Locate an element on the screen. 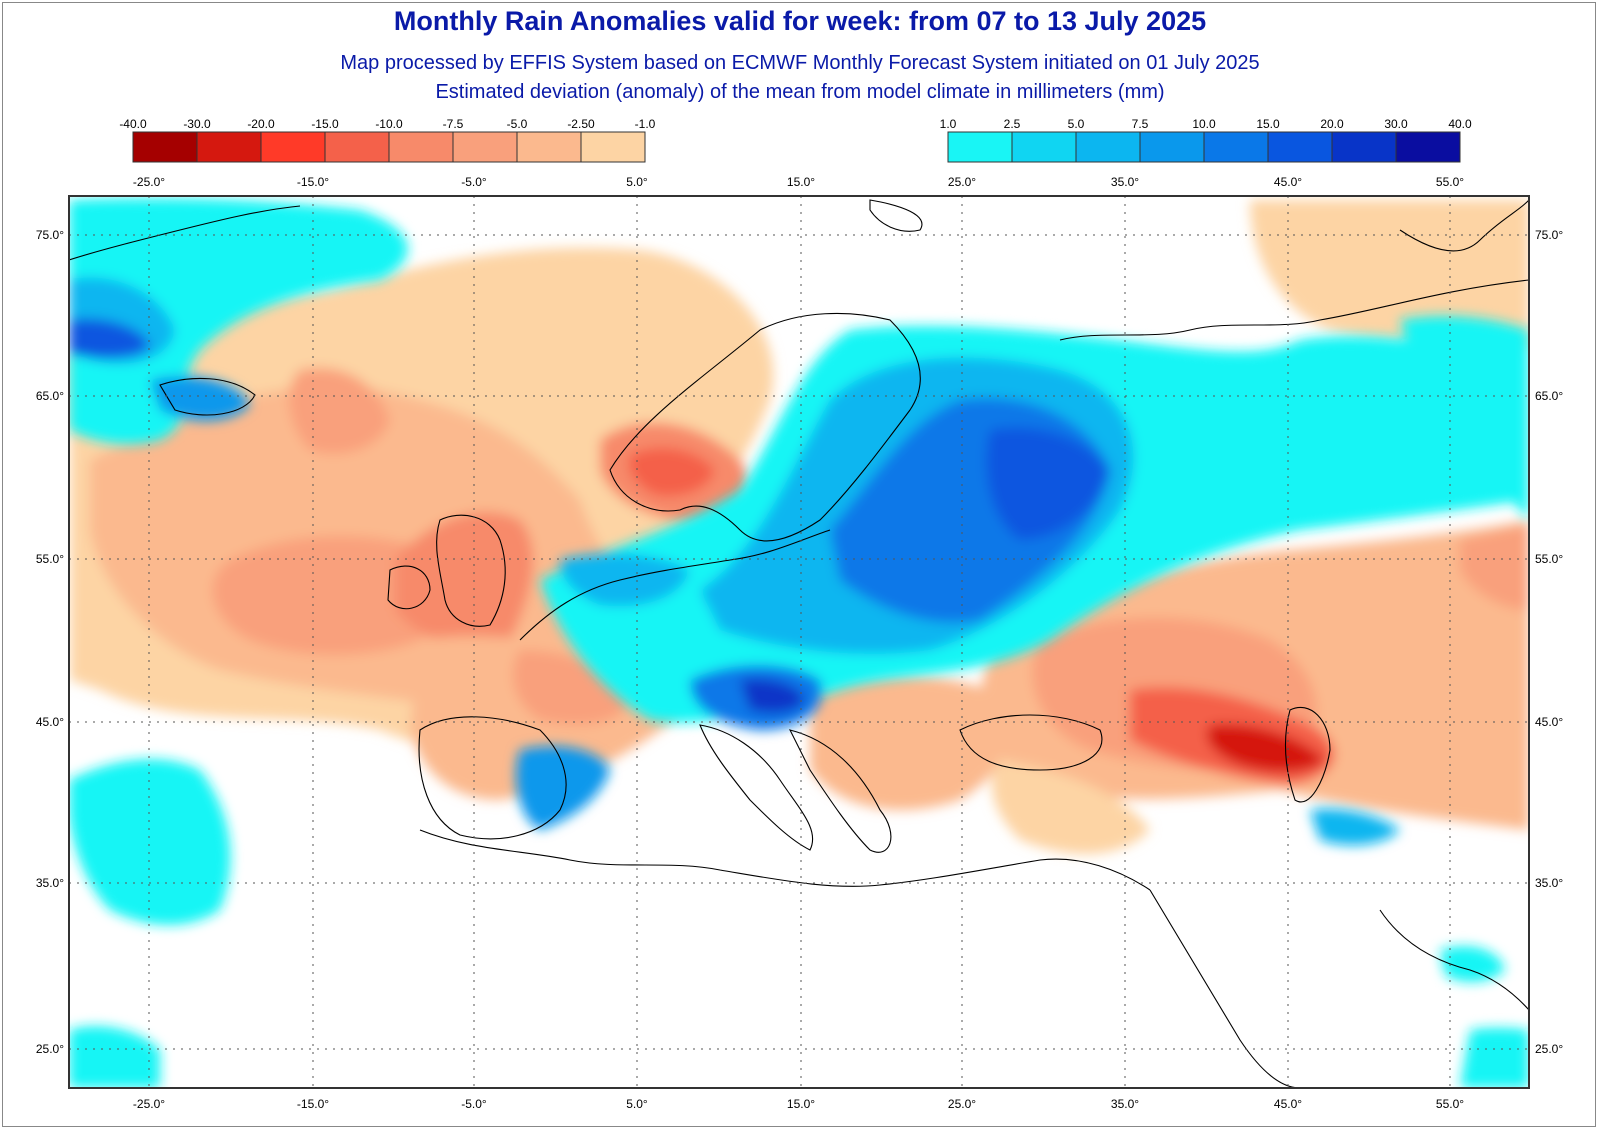 The image size is (1600, 1131). wet-benelux is located at coordinates (625, 580).